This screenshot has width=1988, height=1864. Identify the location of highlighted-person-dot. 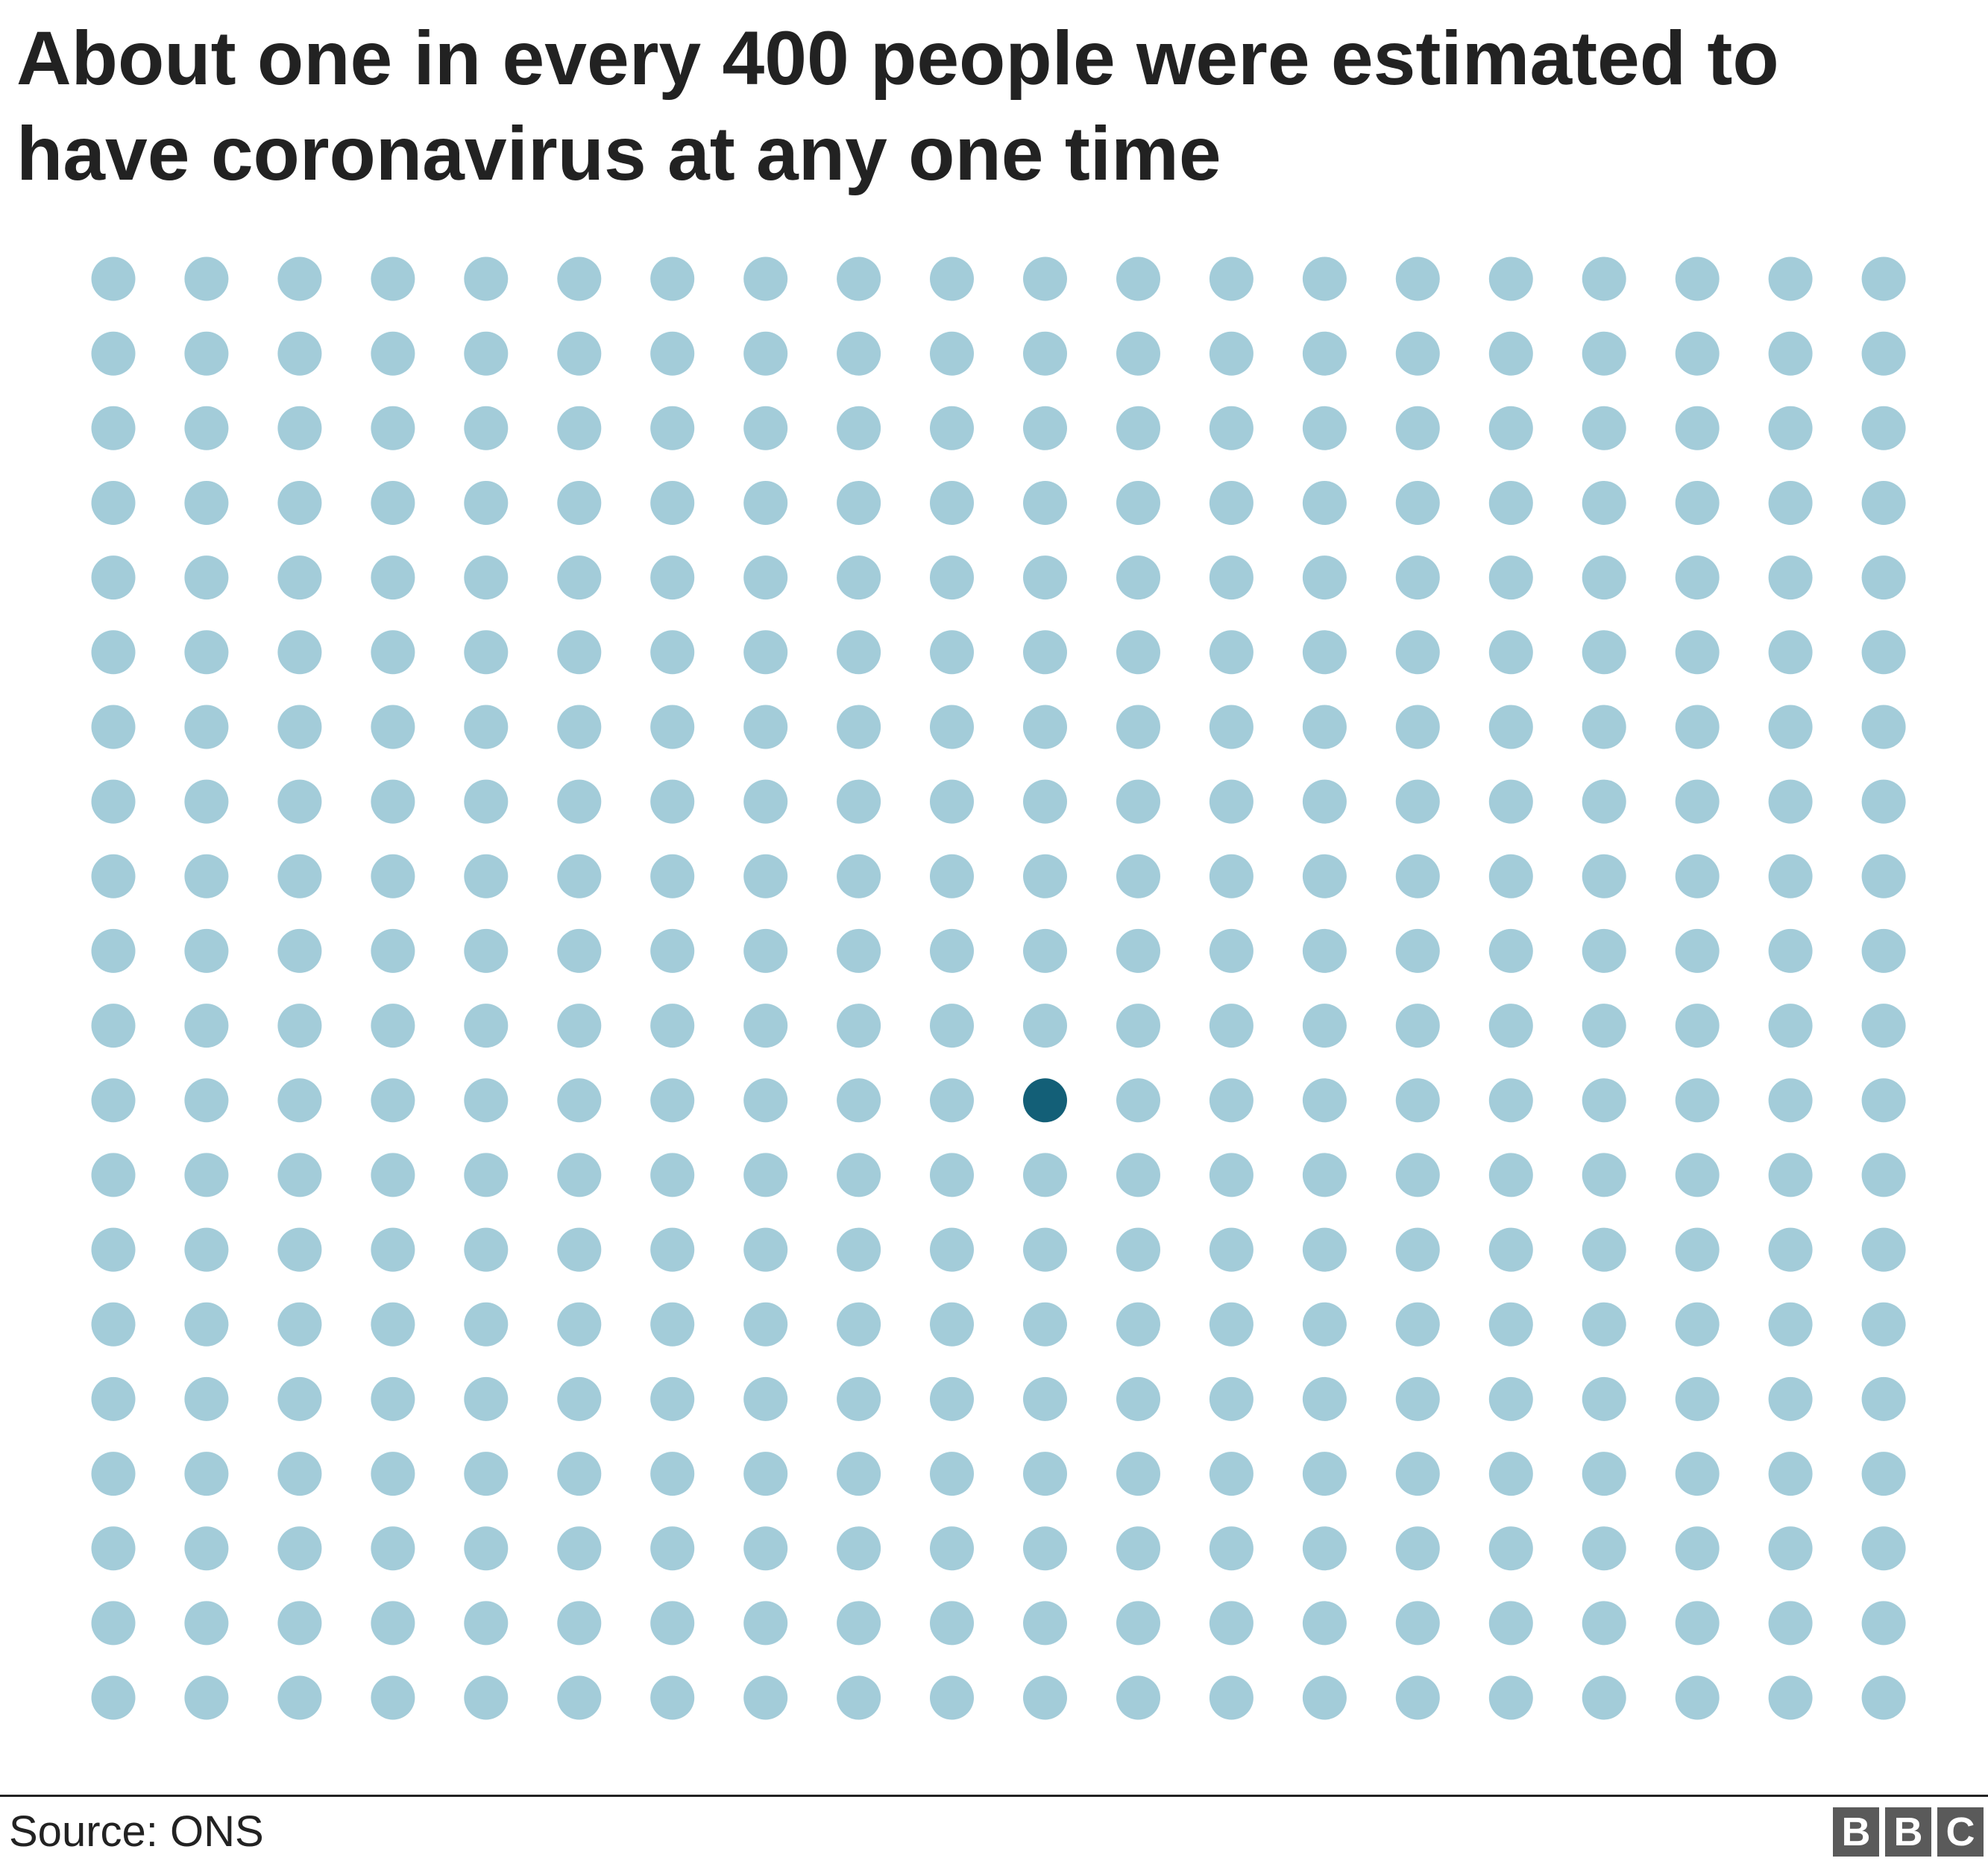
(1045, 1100).